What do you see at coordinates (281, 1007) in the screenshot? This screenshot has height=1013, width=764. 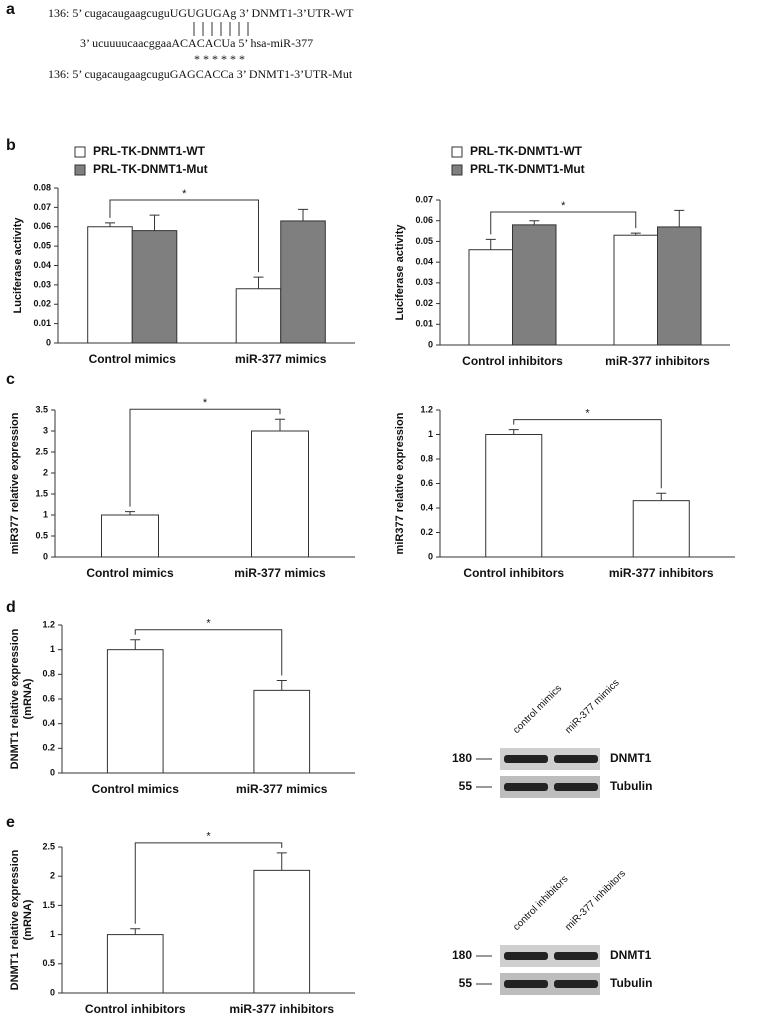 I see `x-tick-label: miR-377 inhibitors` at bounding box center [281, 1007].